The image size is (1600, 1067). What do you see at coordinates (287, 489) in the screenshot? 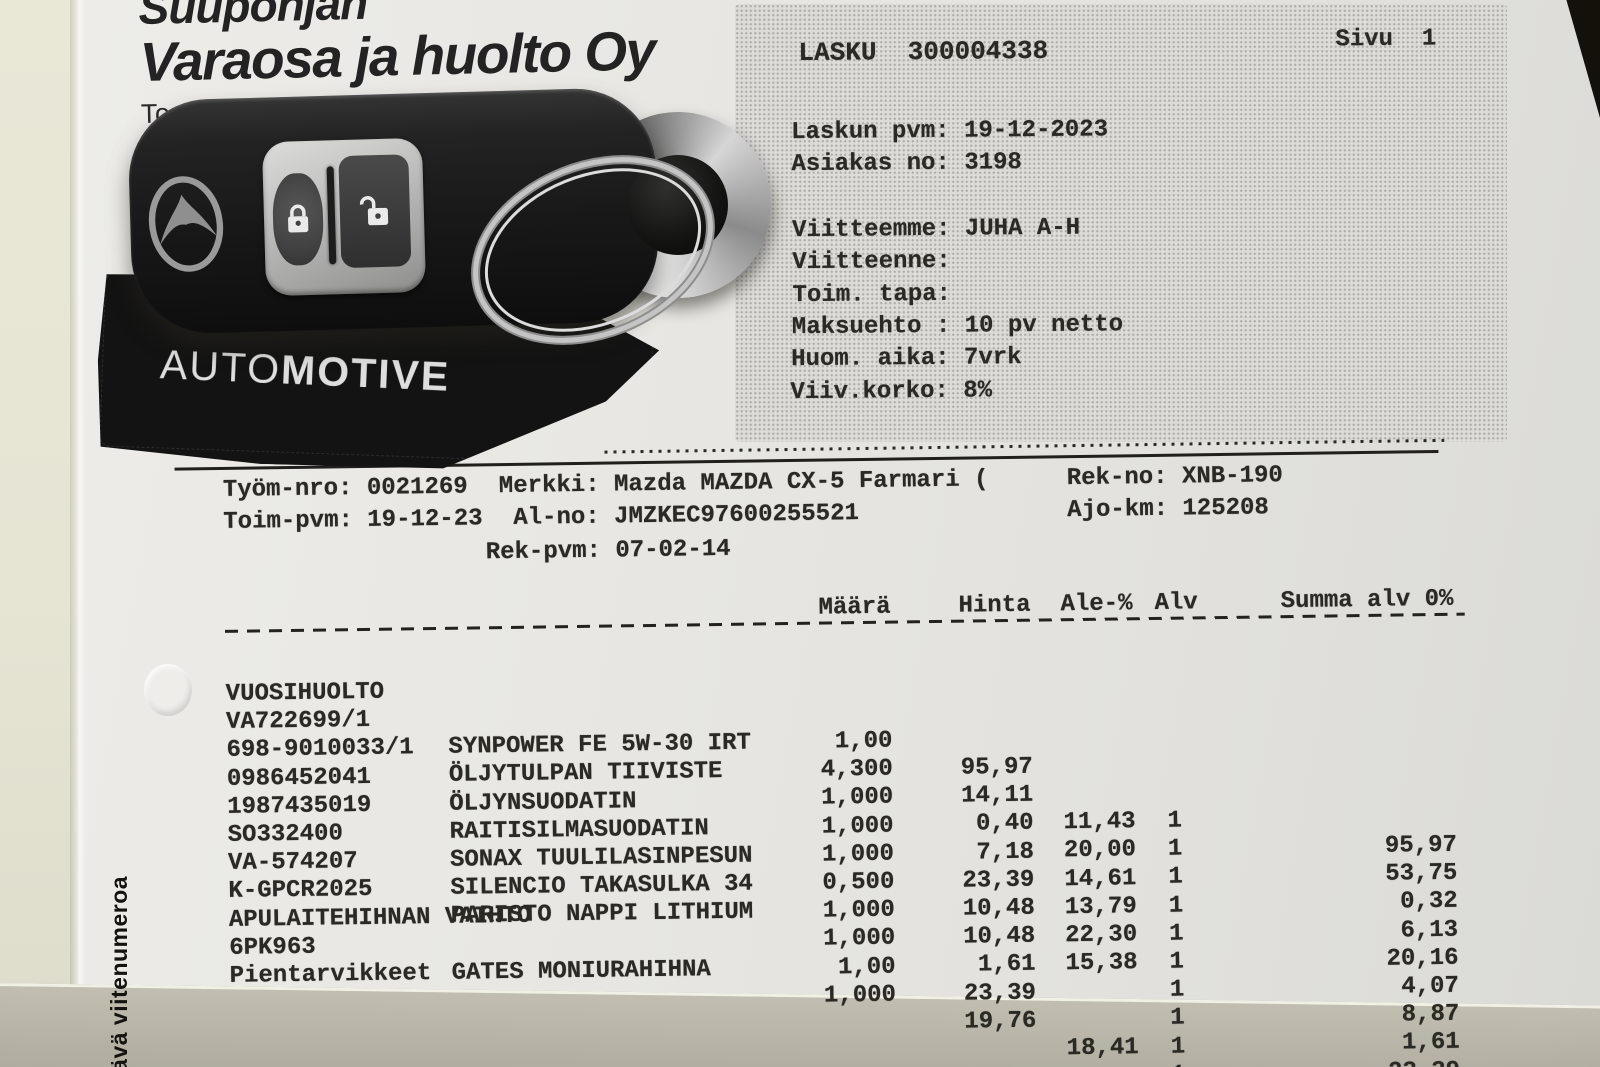
I see `work-order-label: Työm-nro:` at bounding box center [287, 489].